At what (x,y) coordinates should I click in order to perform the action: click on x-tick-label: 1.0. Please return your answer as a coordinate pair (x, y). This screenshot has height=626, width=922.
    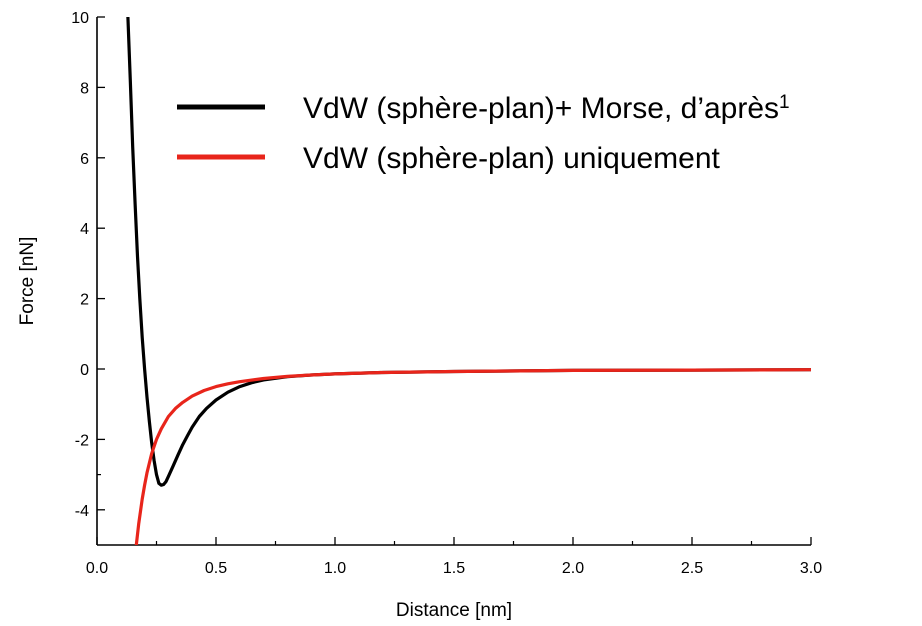
    Looking at the image, I should click on (335, 568).